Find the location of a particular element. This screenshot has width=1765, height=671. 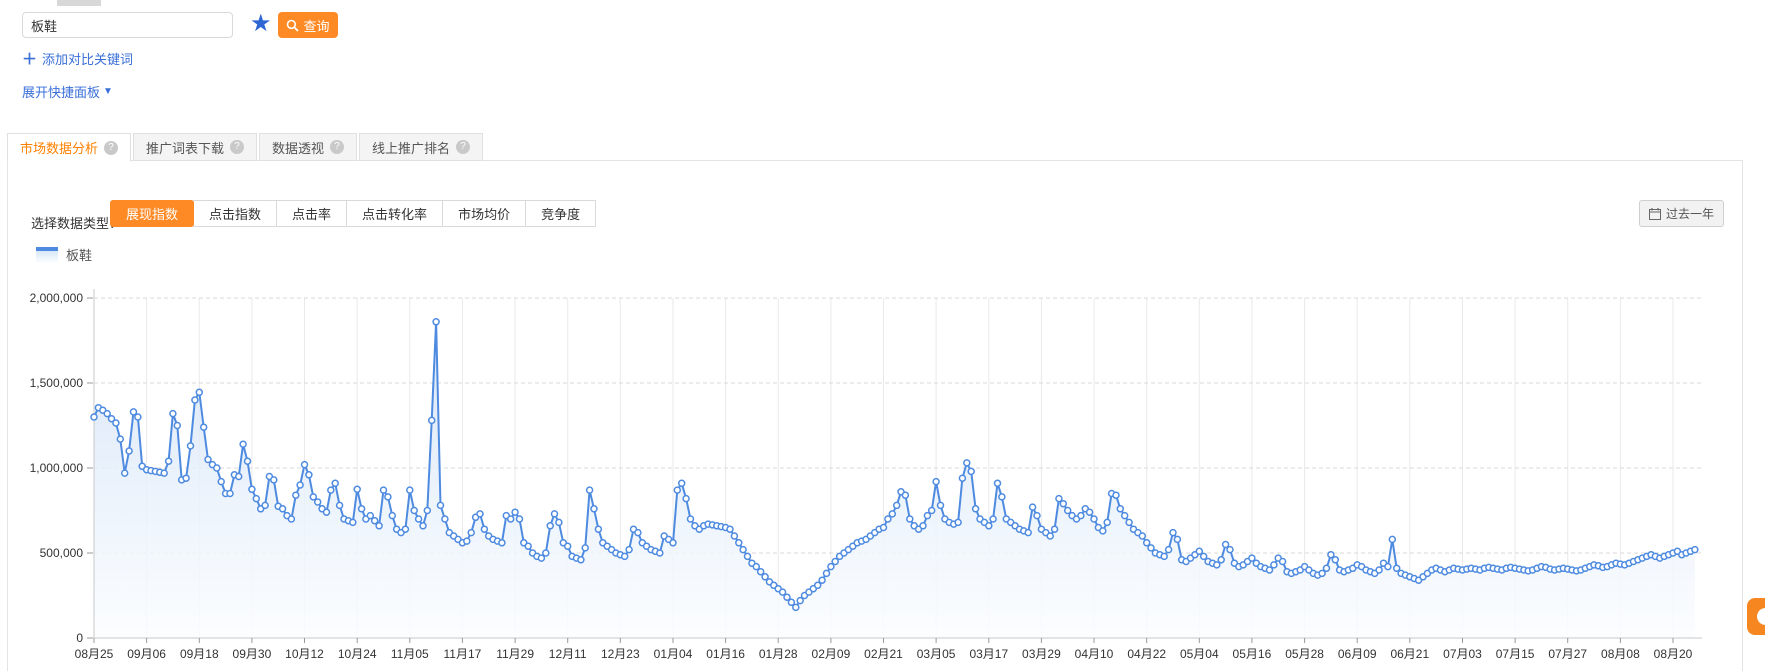

svg-text: 05月04 is located at coordinates (1199, 654).